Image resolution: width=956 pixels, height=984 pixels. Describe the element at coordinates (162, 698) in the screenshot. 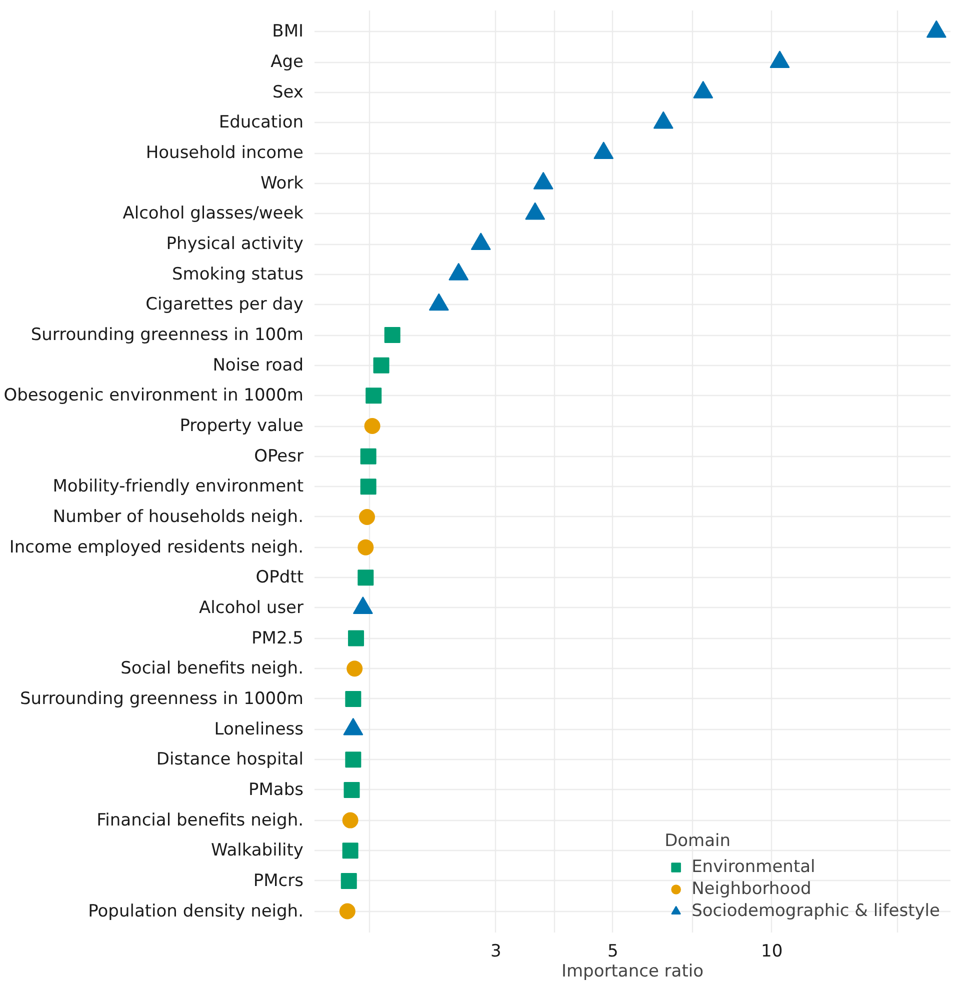

I see `y-tick-label: Surrounding greenness in 1000m` at that location.